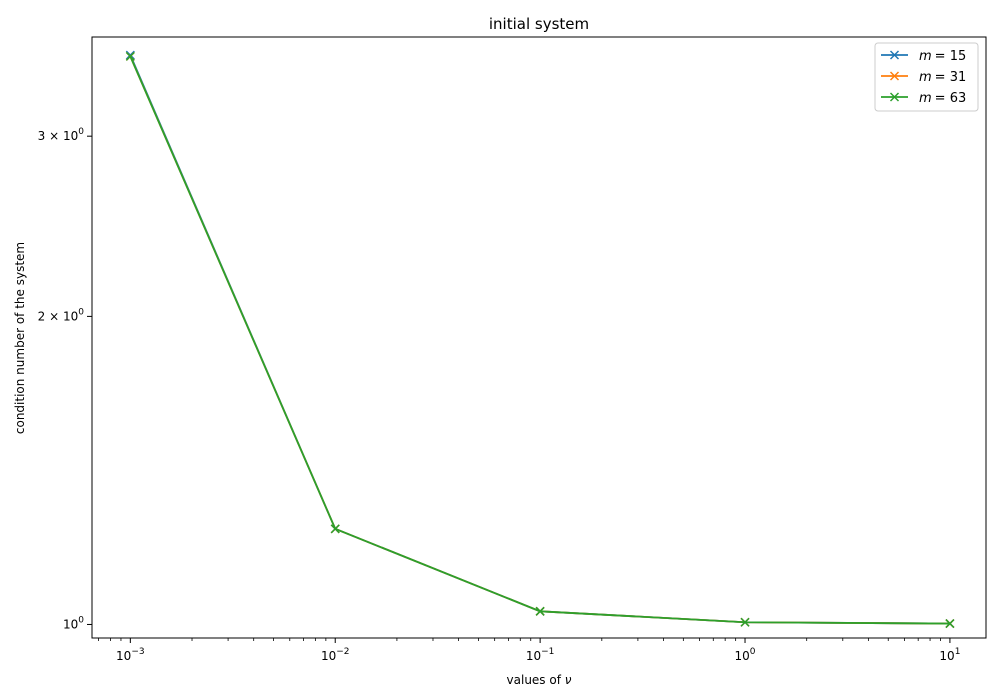 The image size is (1000, 698). I want to click on legend-label-name: = 15, so click(951, 56).